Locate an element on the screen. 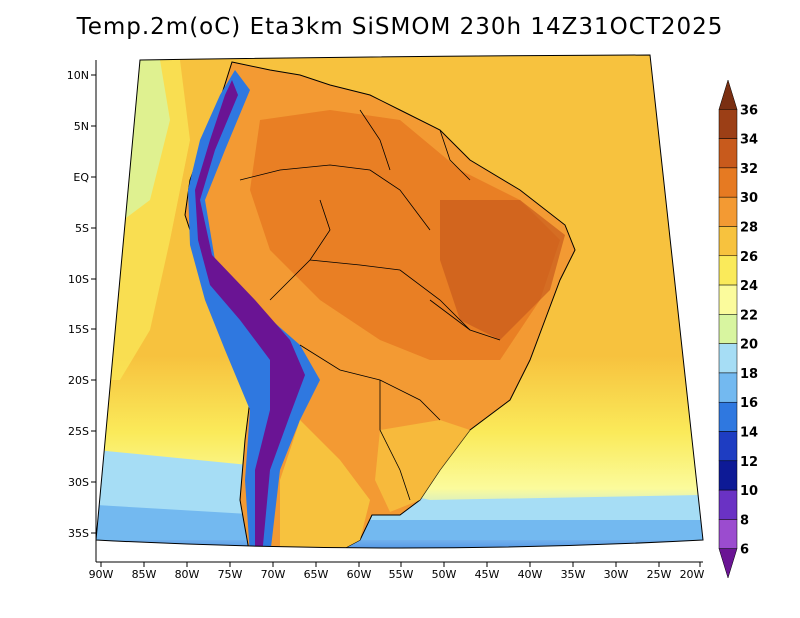  colorbar-label: 16 is located at coordinates (749, 403).